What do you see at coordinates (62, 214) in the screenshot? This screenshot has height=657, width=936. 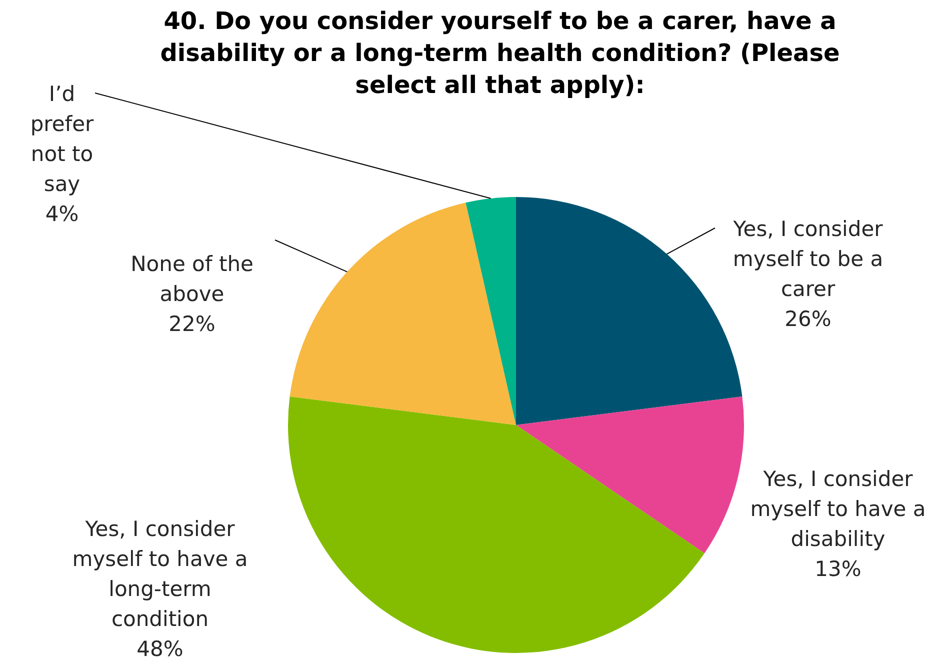 I see `data-label: 4%` at bounding box center [62, 214].